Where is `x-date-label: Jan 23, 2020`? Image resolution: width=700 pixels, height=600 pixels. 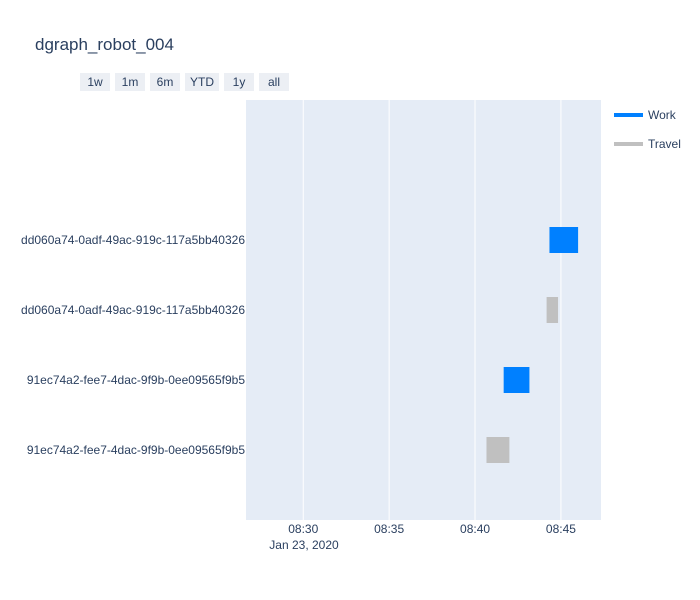
x-date-label: Jan 23, 2020 is located at coordinates (304, 545).